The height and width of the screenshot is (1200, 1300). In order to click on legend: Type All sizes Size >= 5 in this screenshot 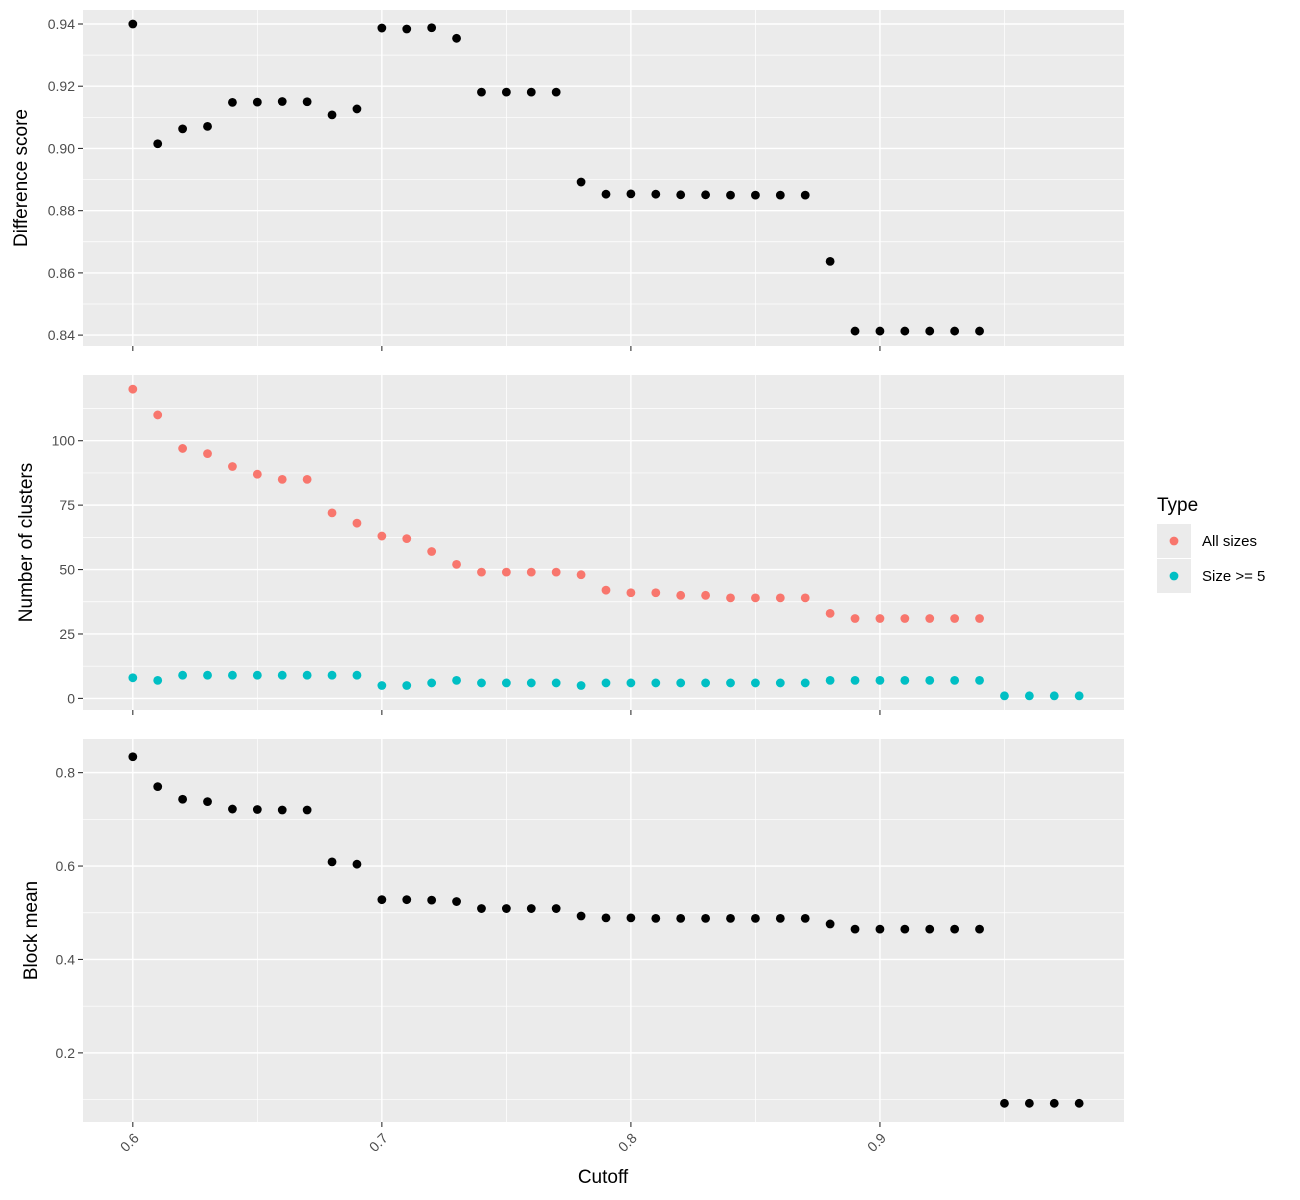, I will do `click(1211, 544)`.